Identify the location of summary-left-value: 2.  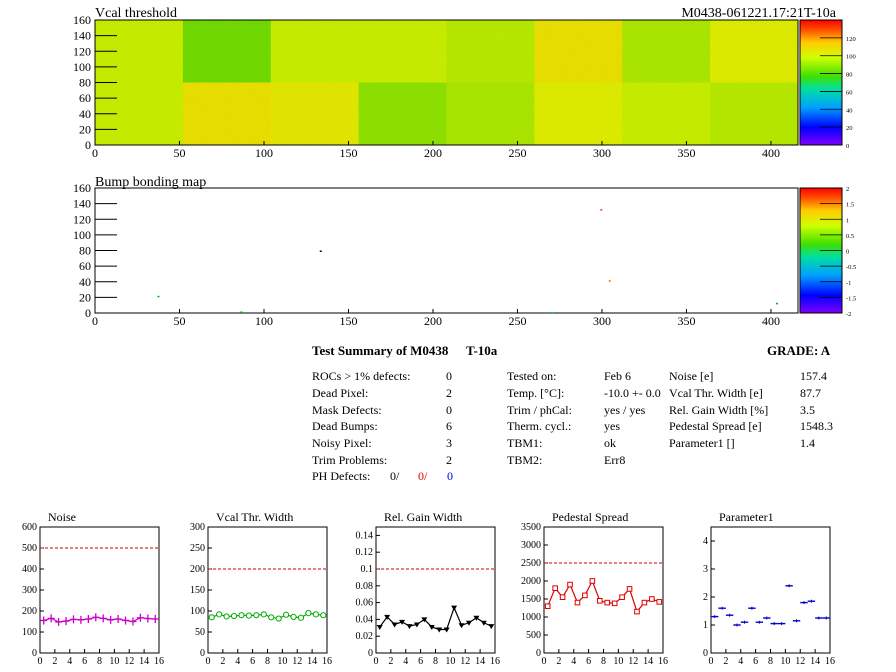
(449, 392).